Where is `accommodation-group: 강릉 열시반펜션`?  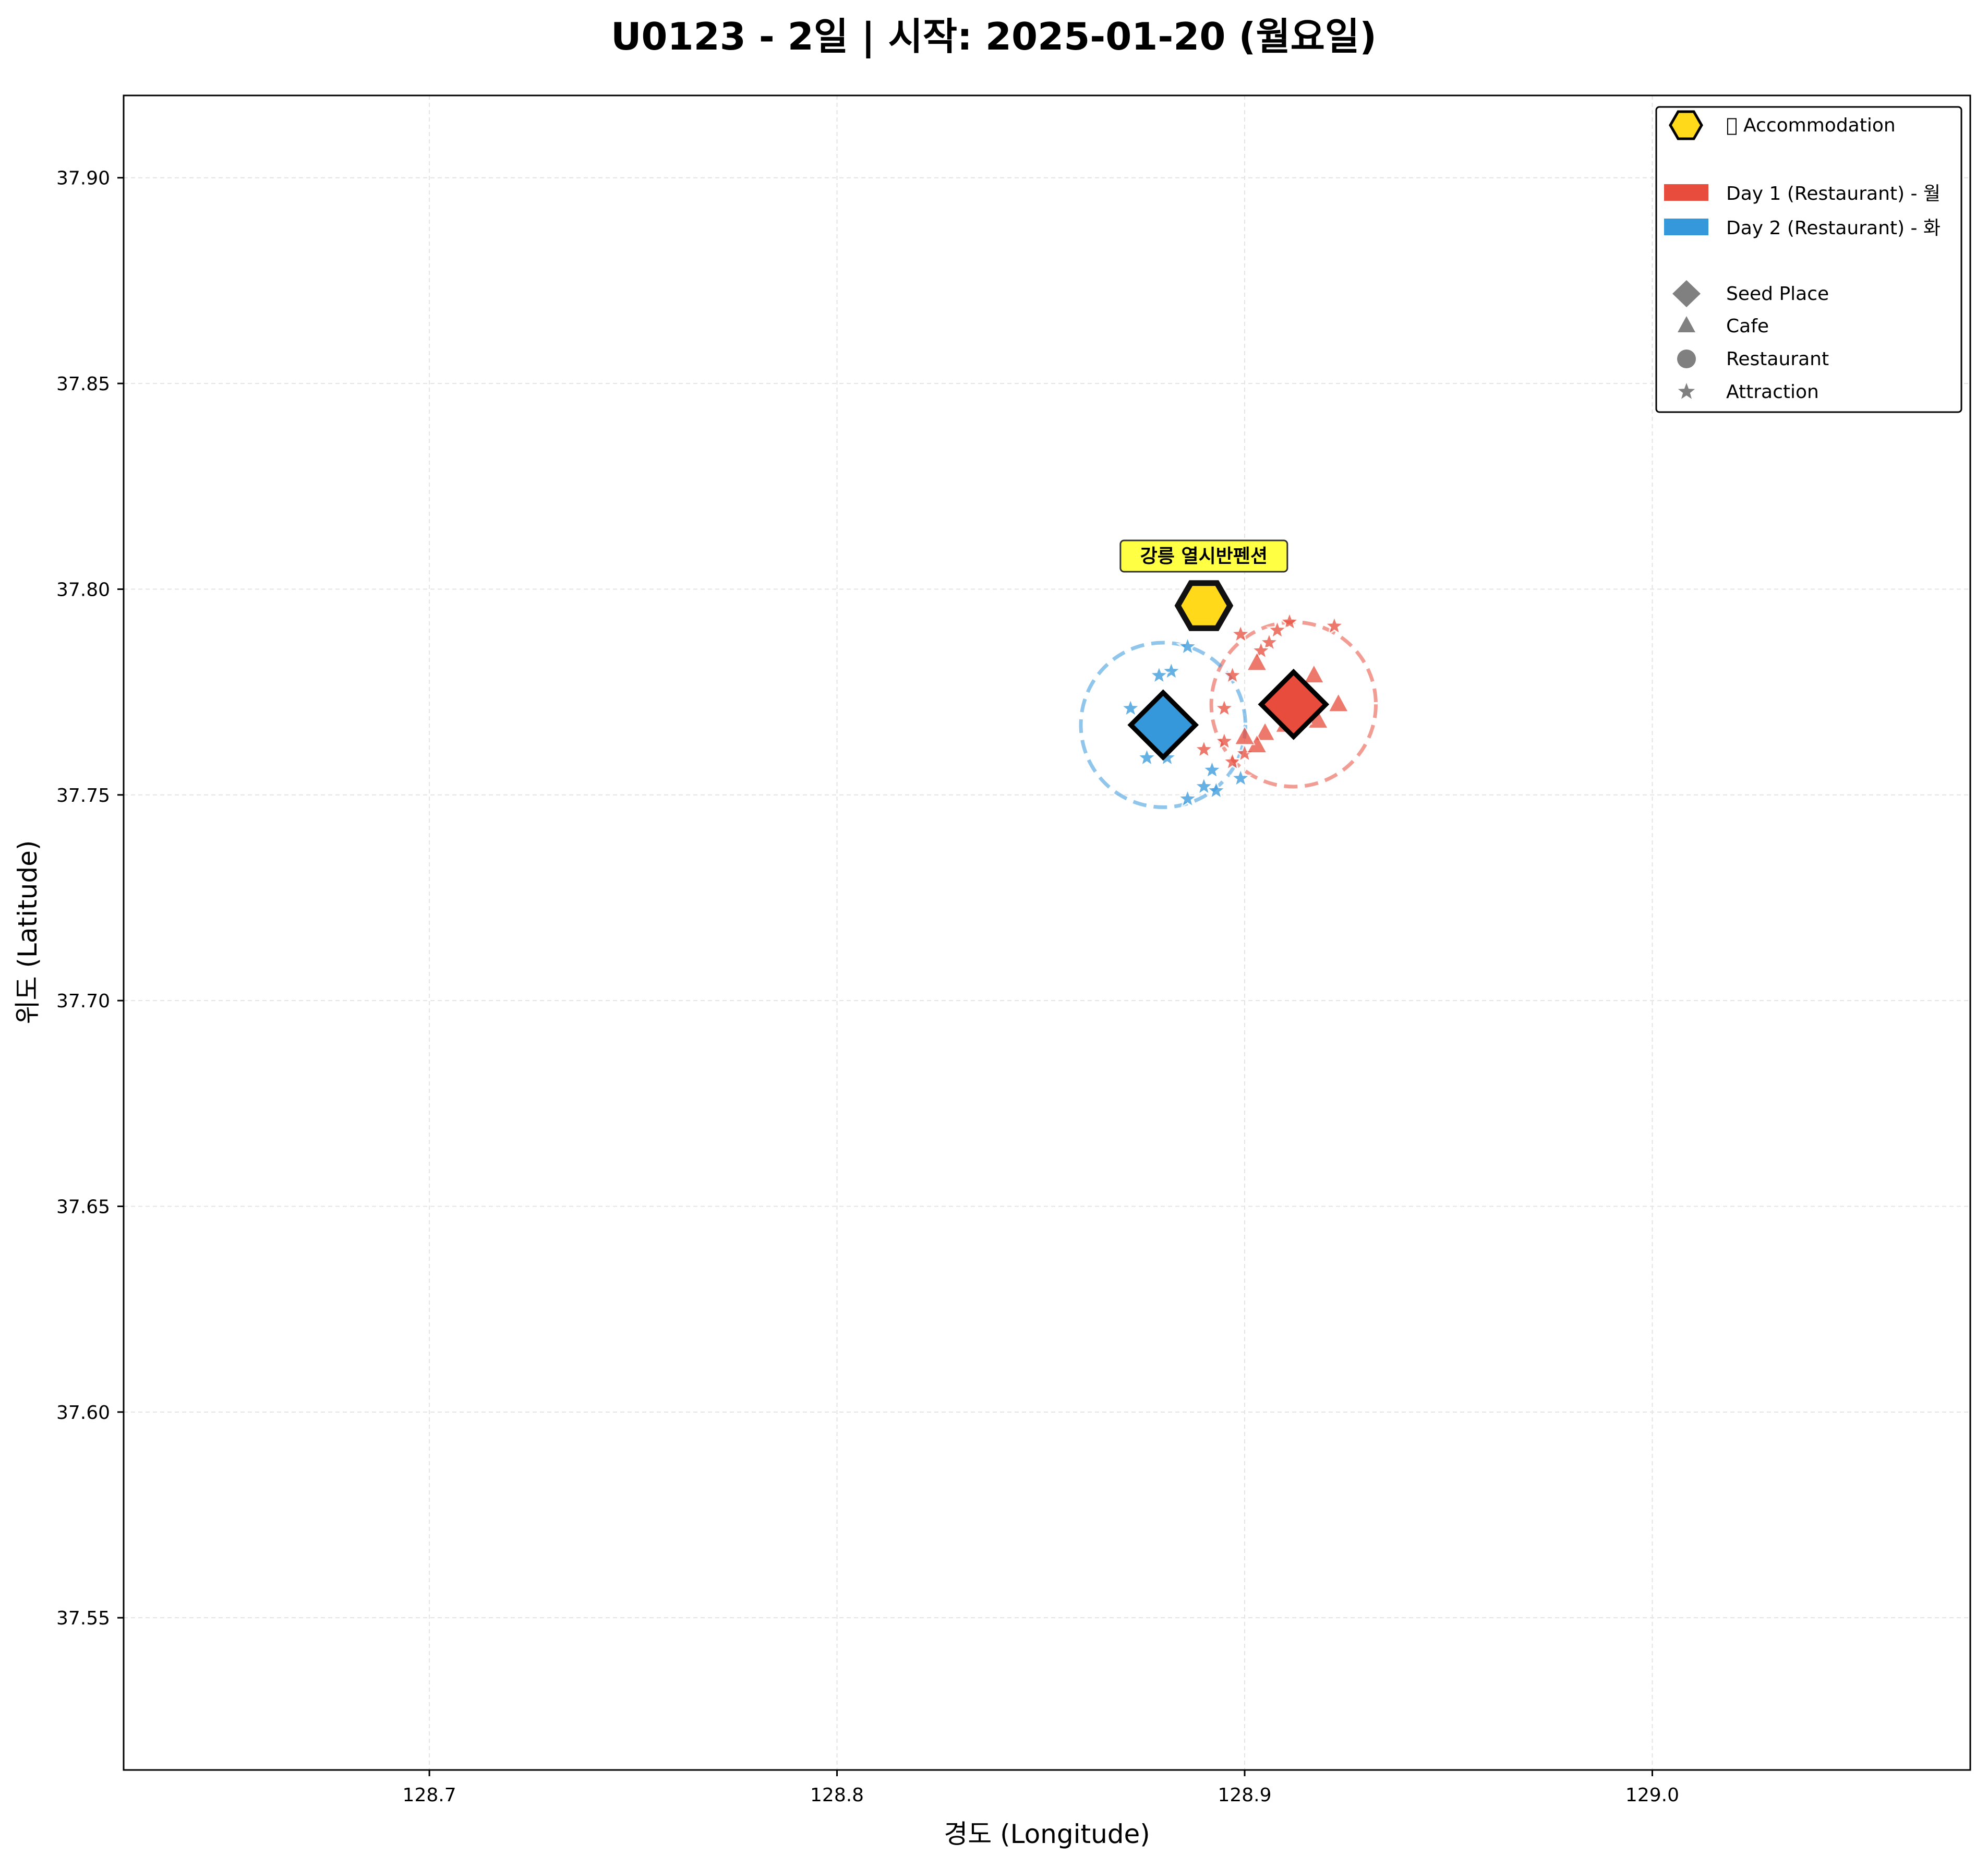
accommodation-group: 강릉 열시반펜션 is located at coordinates (1203, 585).